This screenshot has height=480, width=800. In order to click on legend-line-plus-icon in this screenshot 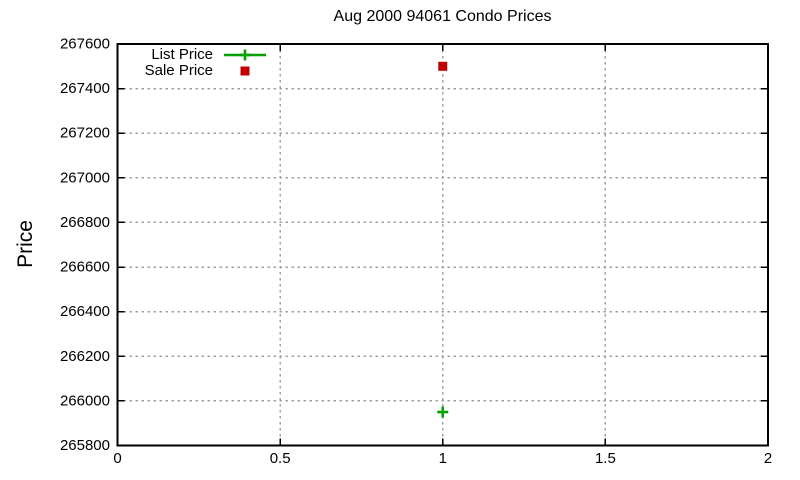, I will do `click(245, 55)`.